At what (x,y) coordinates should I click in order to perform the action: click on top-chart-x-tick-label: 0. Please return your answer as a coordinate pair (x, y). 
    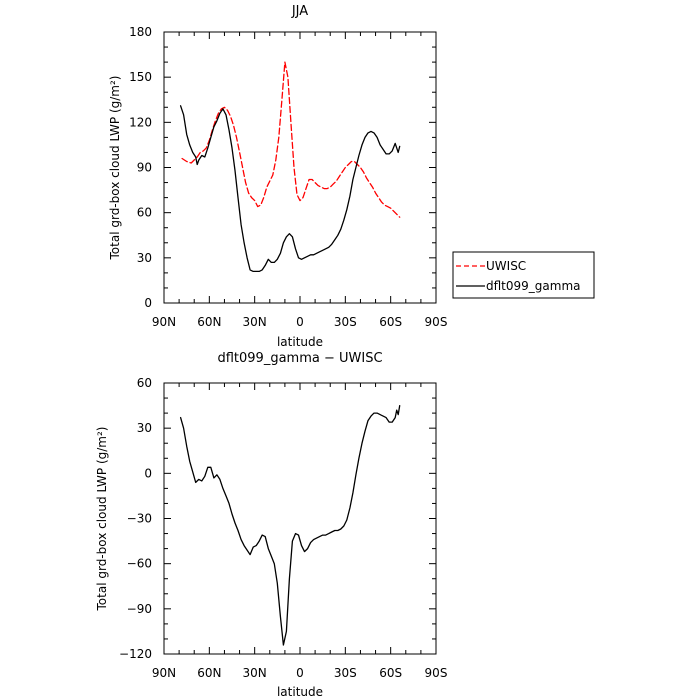
    Looking at the image, I should click on (300, 322).